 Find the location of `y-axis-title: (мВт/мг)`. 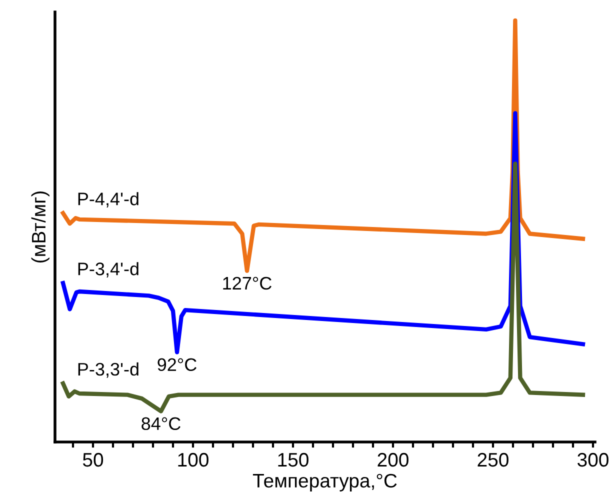

y-axis-title: (мВт/мг) is located at coordinates (40, 227).